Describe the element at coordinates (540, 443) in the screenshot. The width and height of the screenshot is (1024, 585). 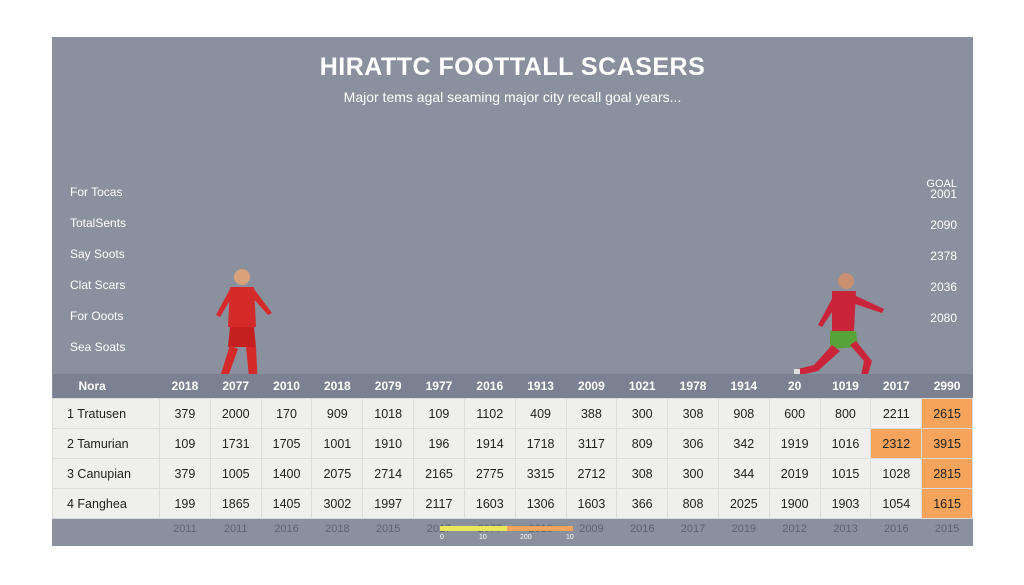
I see `table-cell: 1718` at that location.